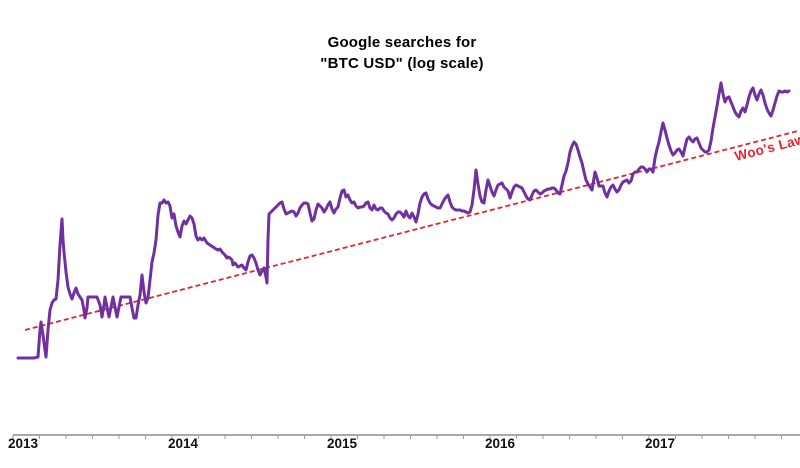 The width and height of the screenshot is (800, 468). Describe the element at coordinates (660, 443) in the screenshot. I see `x-axis-year-label: 2017` at that location.